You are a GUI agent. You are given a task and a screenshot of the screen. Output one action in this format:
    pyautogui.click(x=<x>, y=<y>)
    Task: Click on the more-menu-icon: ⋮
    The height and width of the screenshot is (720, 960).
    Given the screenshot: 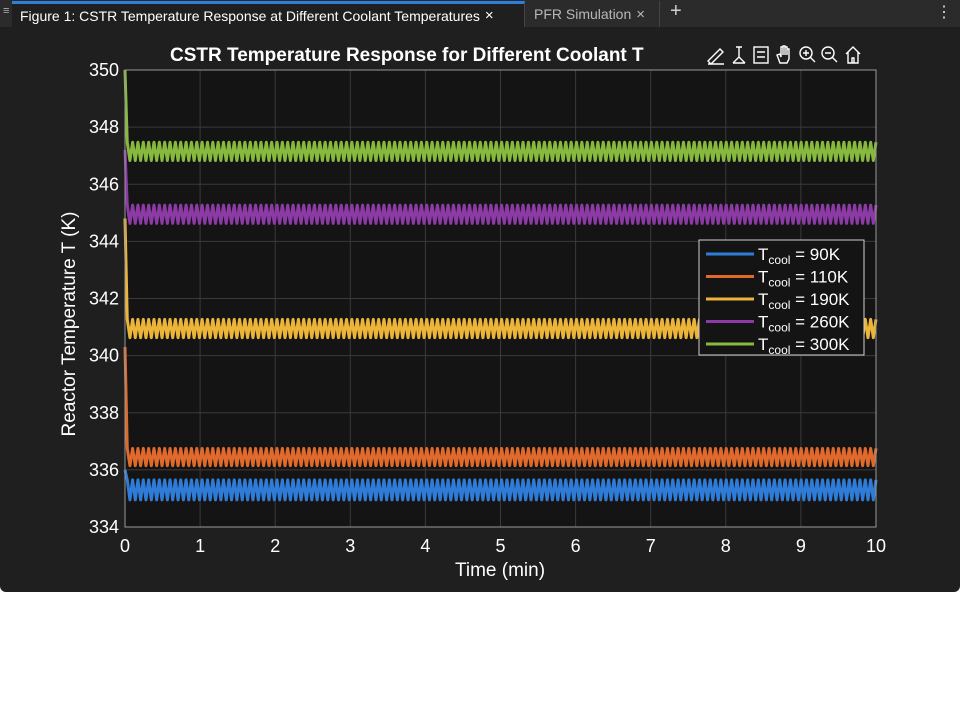 What is the action you would take?
    pyautogui.click(x=944, y=12)
    